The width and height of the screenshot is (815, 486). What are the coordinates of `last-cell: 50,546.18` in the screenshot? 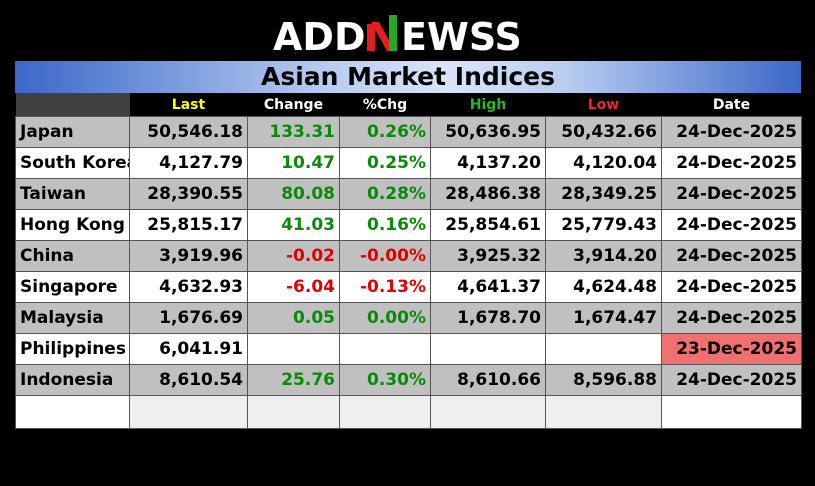 It's located at (188, 132).